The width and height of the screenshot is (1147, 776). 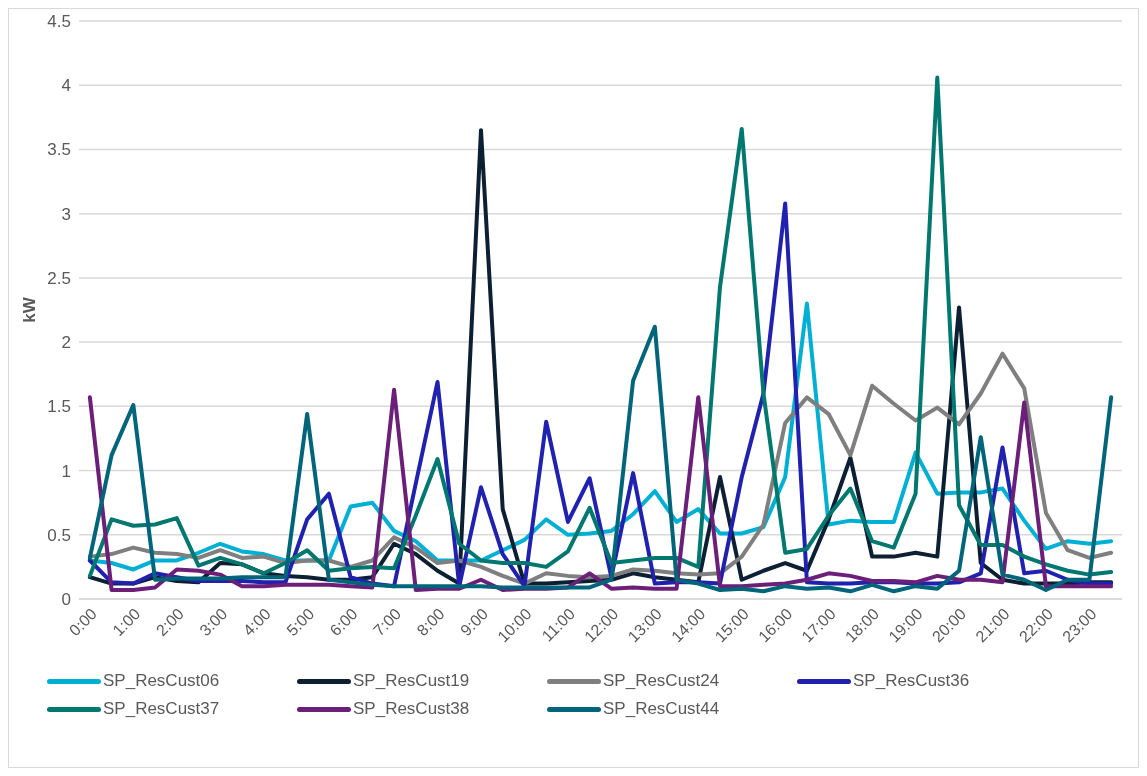 What do you see at coordinates (300, 622) in the screenshot?
I see `x-tick-label: 5:00` at bounding box center [300, 622].